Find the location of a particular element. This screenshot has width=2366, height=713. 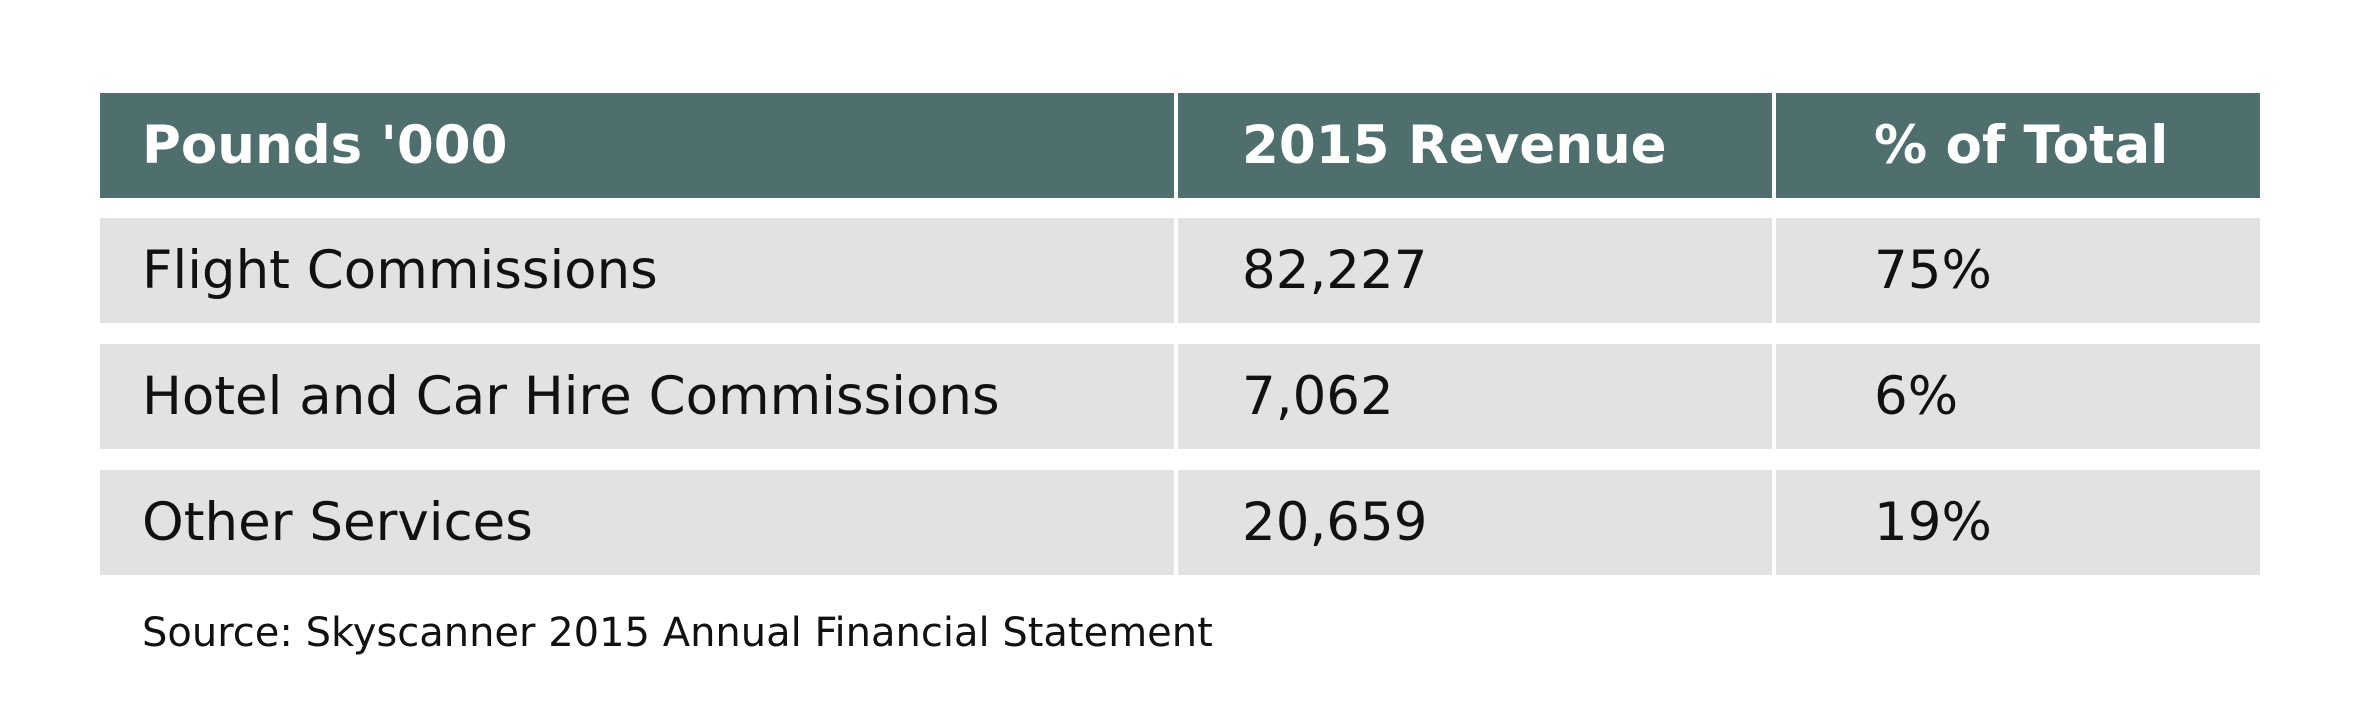

column-header-revenue: 2015 Revenue is located at coordinates (1475, 145).